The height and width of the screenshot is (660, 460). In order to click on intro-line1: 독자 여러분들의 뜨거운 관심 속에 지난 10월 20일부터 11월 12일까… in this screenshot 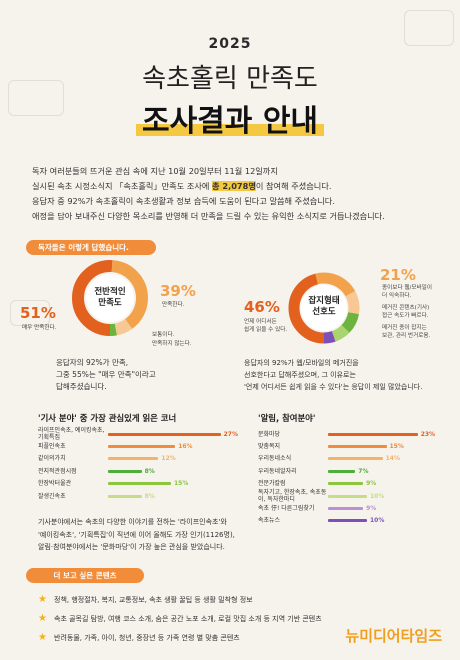, I will do `click(155, 171)`.